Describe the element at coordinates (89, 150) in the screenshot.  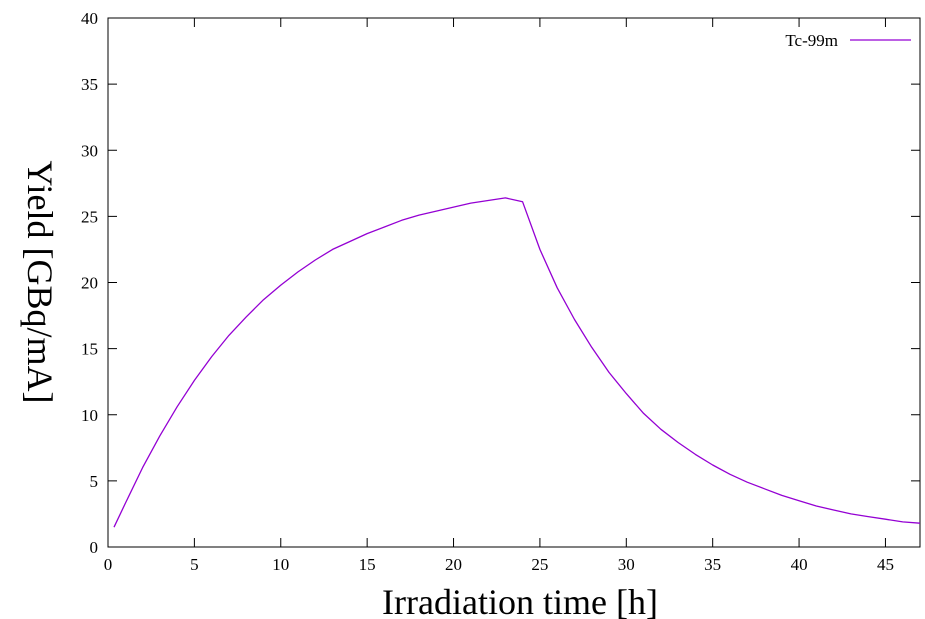
I see `y-tick-label: 30` at that location.